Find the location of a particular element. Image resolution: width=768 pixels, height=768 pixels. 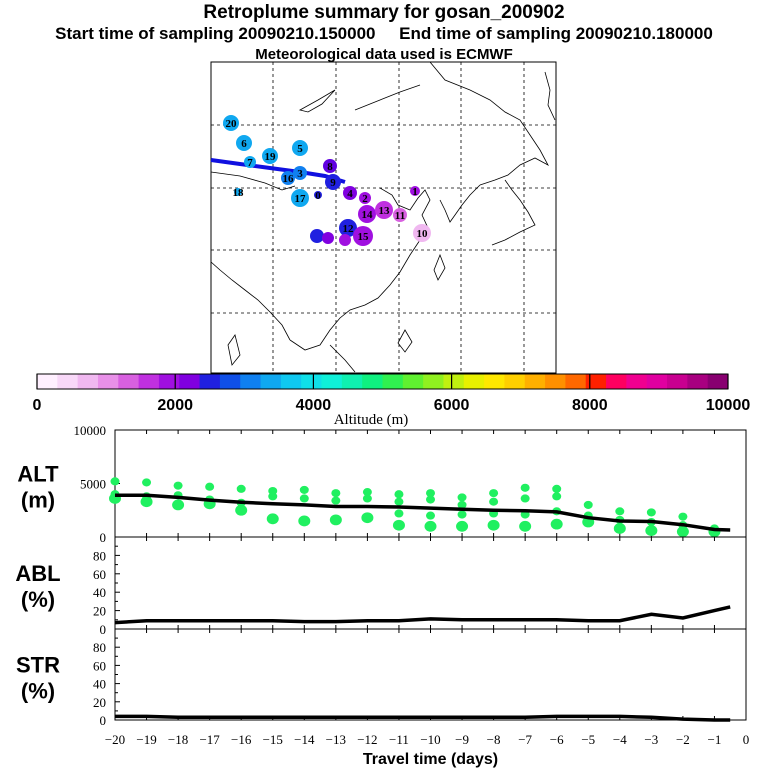

y-tick-label: 10000 is located at coordinates (90, 430).